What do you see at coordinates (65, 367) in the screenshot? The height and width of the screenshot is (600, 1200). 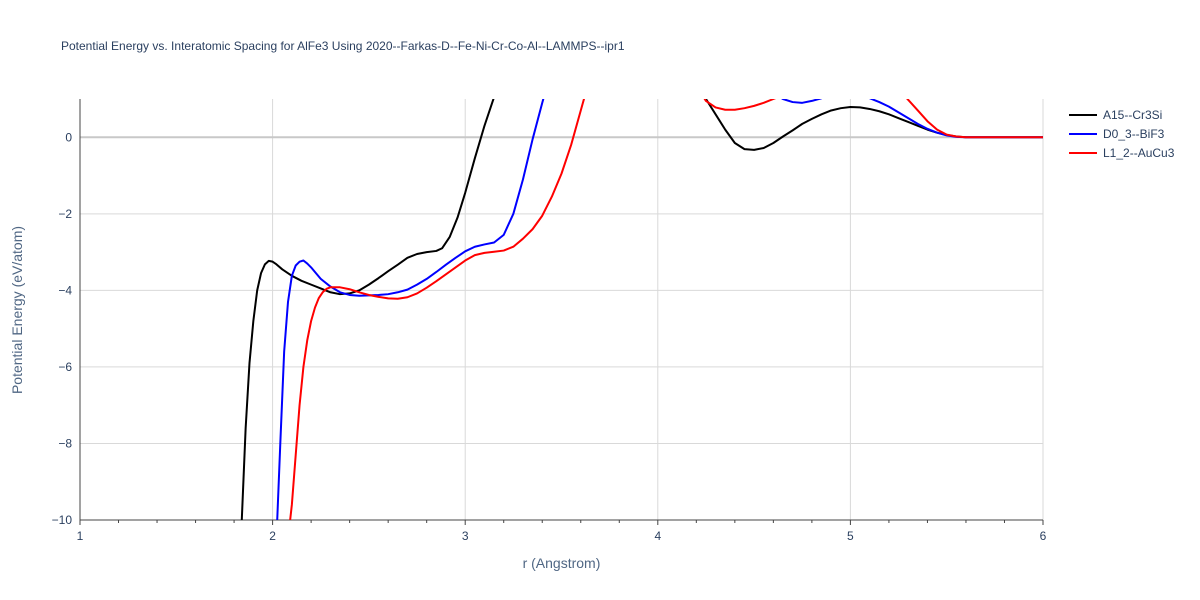 I see `y-tick-label: −6` at bounding box center [65, 367].